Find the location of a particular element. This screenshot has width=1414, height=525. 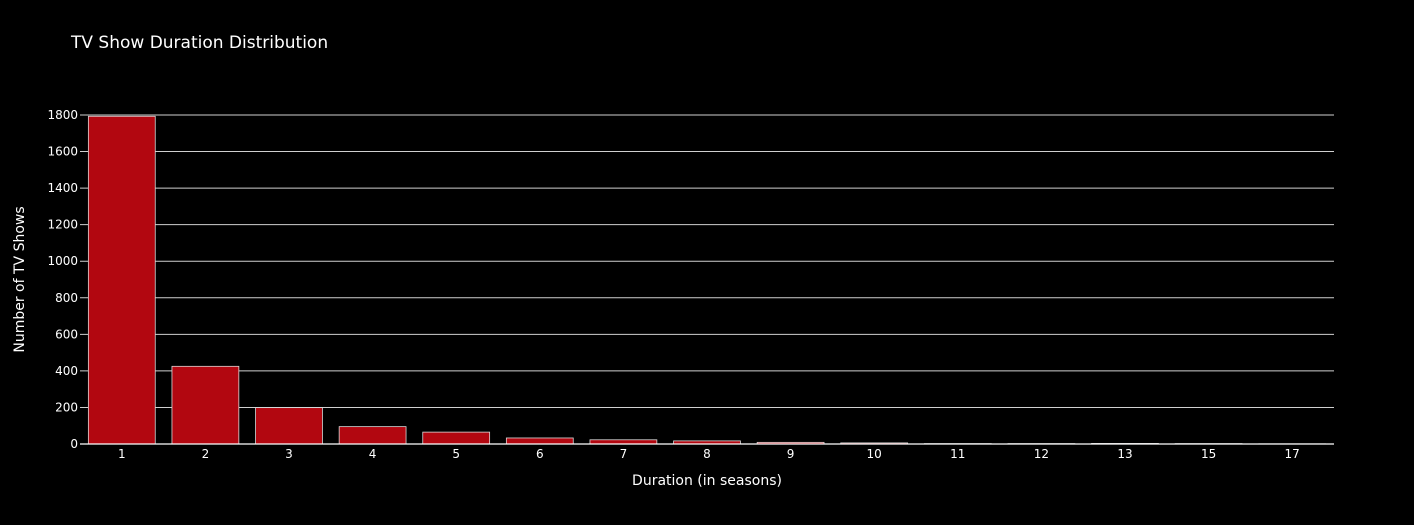

y-tick-label: 600 is located at coordinates (66, 334).